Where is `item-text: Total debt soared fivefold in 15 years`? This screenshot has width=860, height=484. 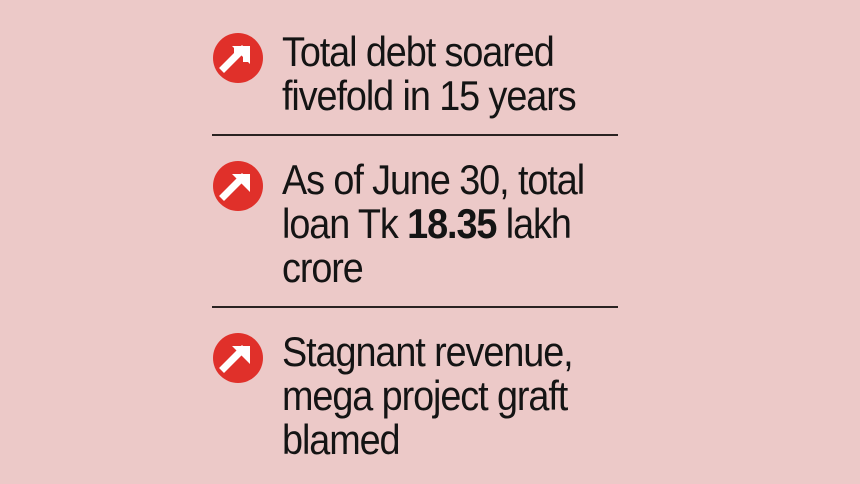
item-text: Total debt soared fivefold in 15 years is located at coordinates (435, 74).